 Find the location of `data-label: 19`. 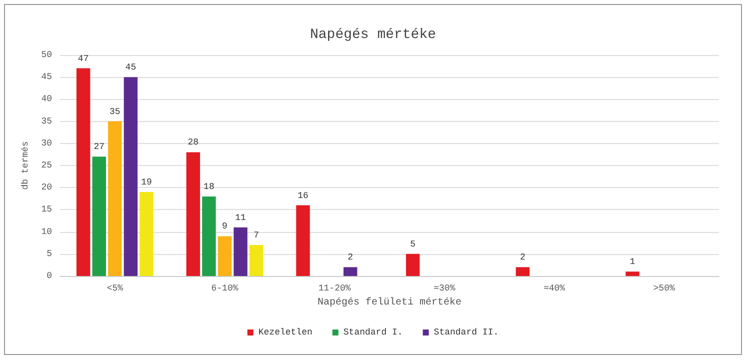

data-label: 19 is located at coordinates (146, 183).